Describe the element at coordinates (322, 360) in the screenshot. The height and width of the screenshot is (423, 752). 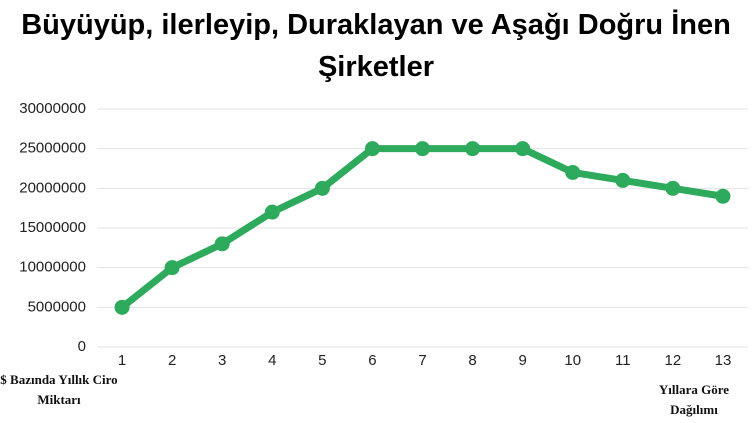
I see `x-tick-label: 5` at that location.